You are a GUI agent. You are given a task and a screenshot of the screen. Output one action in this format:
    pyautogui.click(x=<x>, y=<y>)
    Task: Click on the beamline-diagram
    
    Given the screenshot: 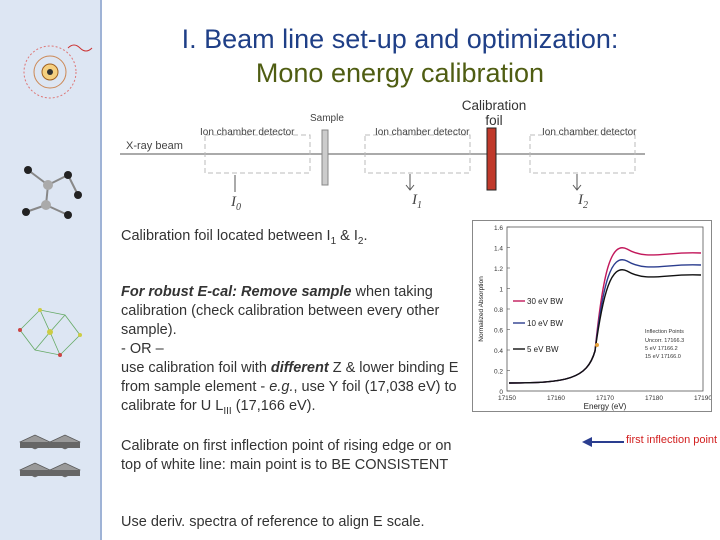 What is the action you would take?
    pyautogui.click(x=382, y=159)
    